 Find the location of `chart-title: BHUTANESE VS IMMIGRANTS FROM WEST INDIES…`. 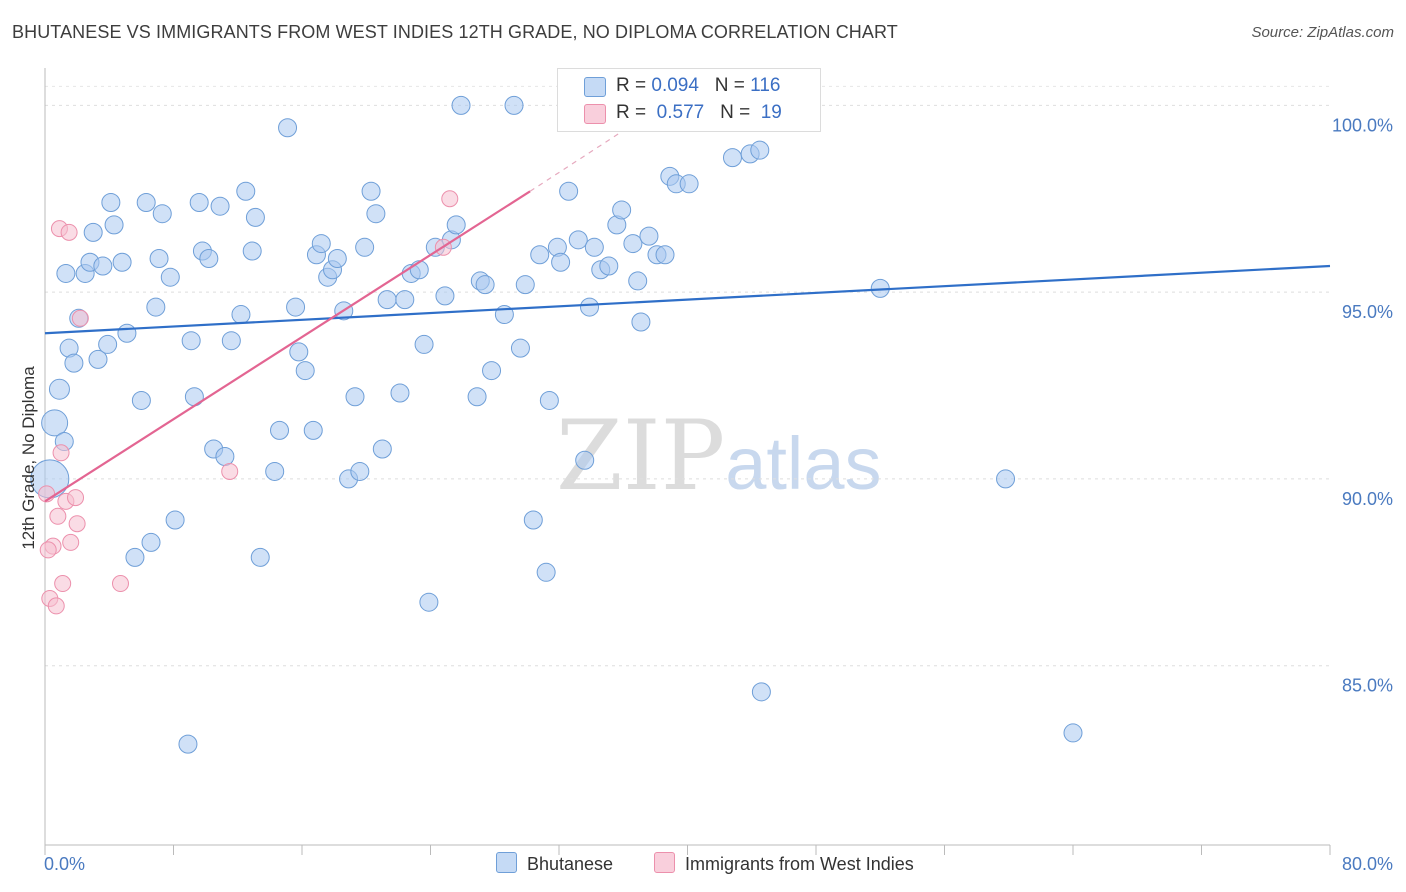

chart-title: BHUTANESE VS IMMIGRANTS FROM WEST INDIES… is located at coordinates (455, 32).